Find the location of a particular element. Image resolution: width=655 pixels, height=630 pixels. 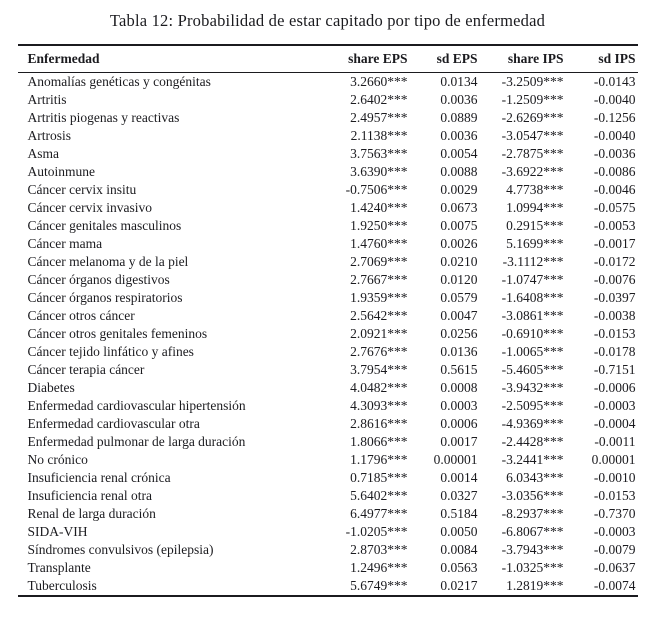

value-cell-share-eps: 3.6390*** is located at coordinates (379, 171).